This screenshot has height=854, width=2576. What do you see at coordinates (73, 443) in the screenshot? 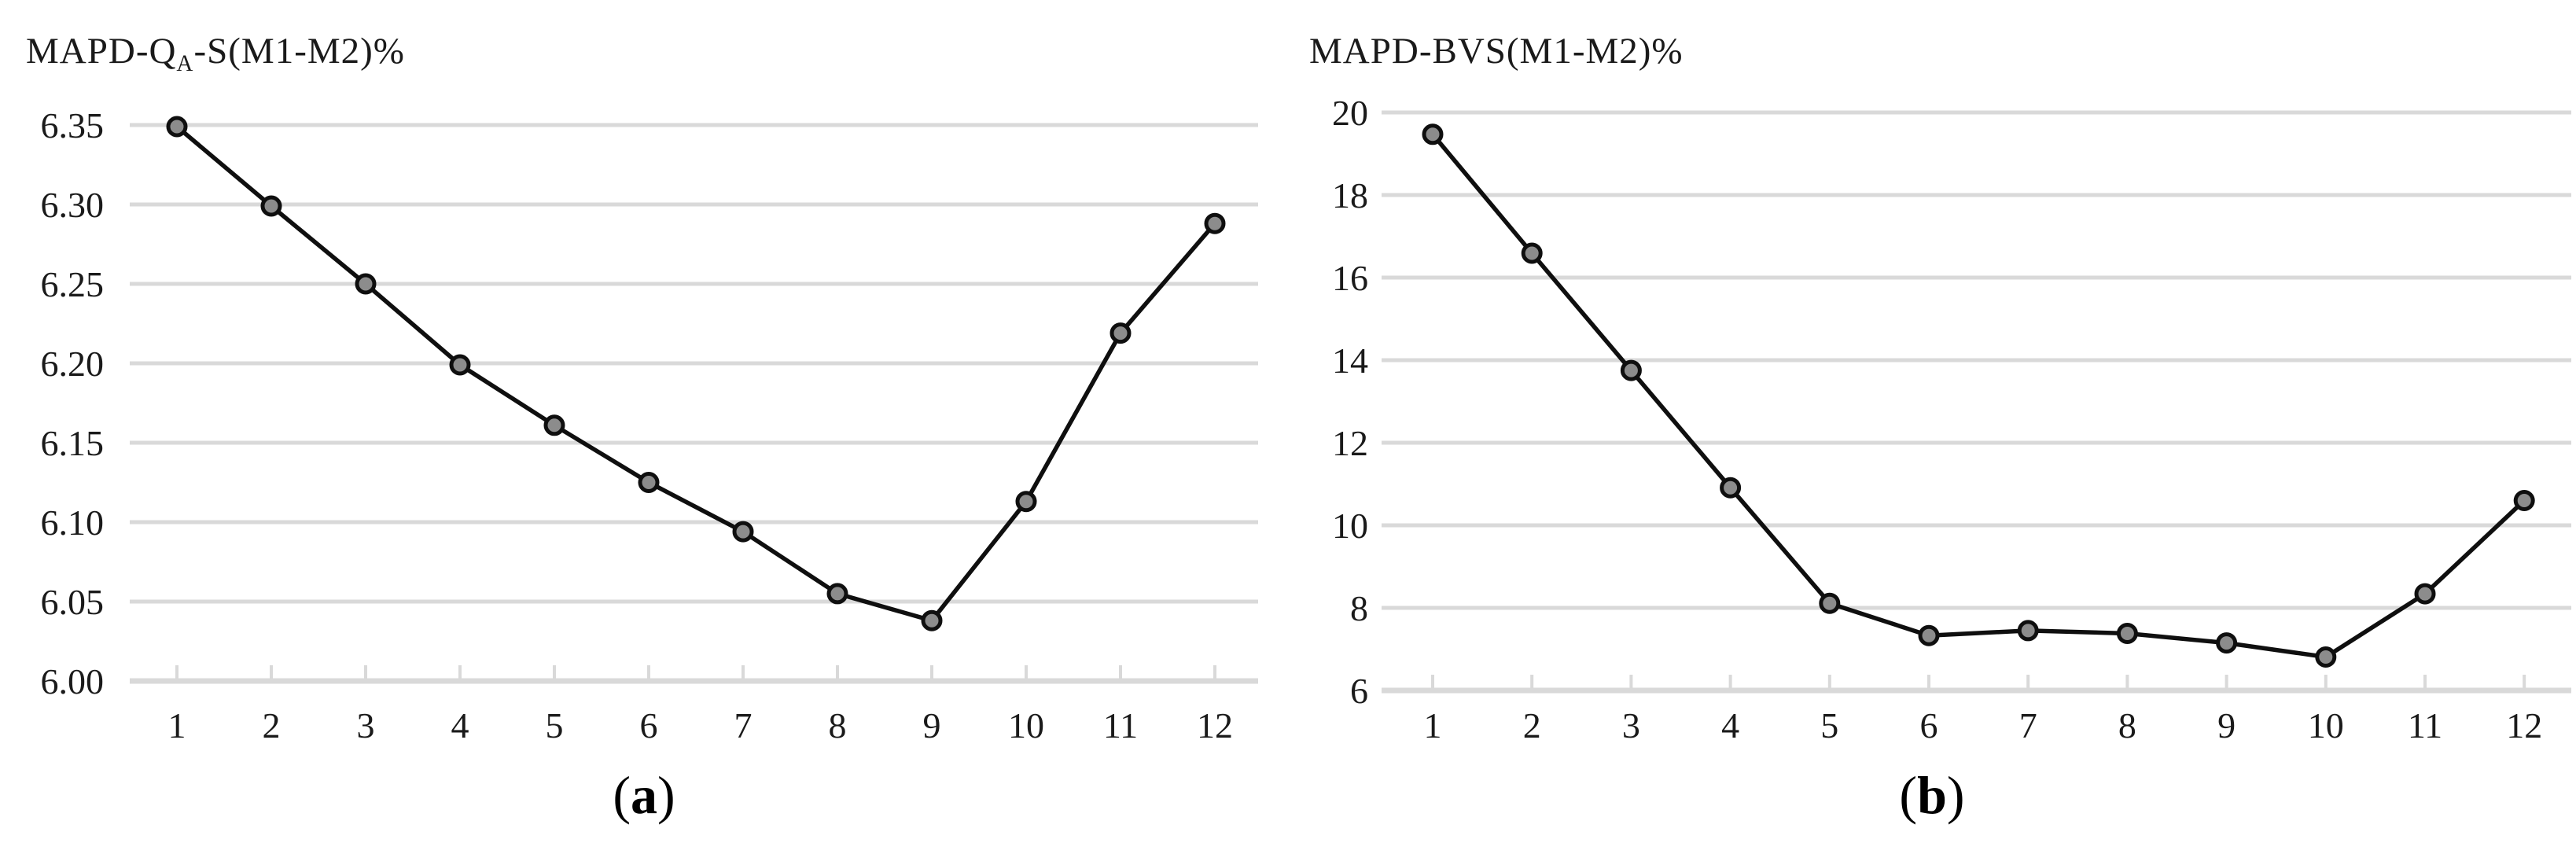
I see `y-tick-label: 6.15` at bounding box center [73, 443].